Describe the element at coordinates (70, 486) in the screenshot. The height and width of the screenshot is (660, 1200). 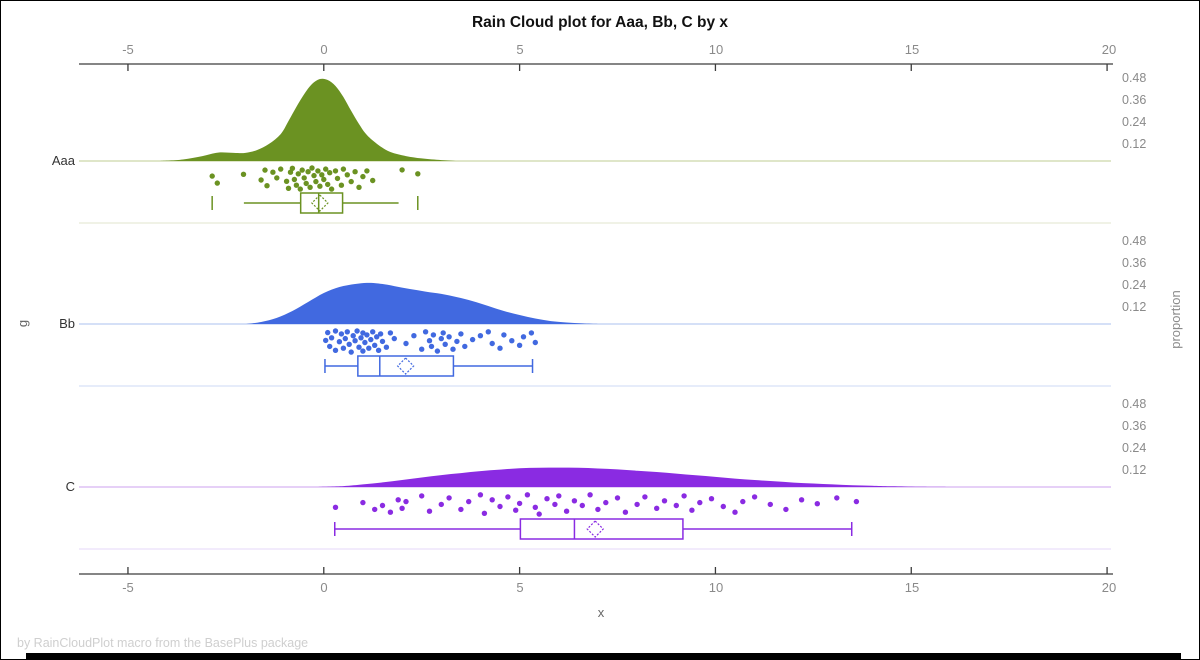
I see `category-label-c: C` at that location.